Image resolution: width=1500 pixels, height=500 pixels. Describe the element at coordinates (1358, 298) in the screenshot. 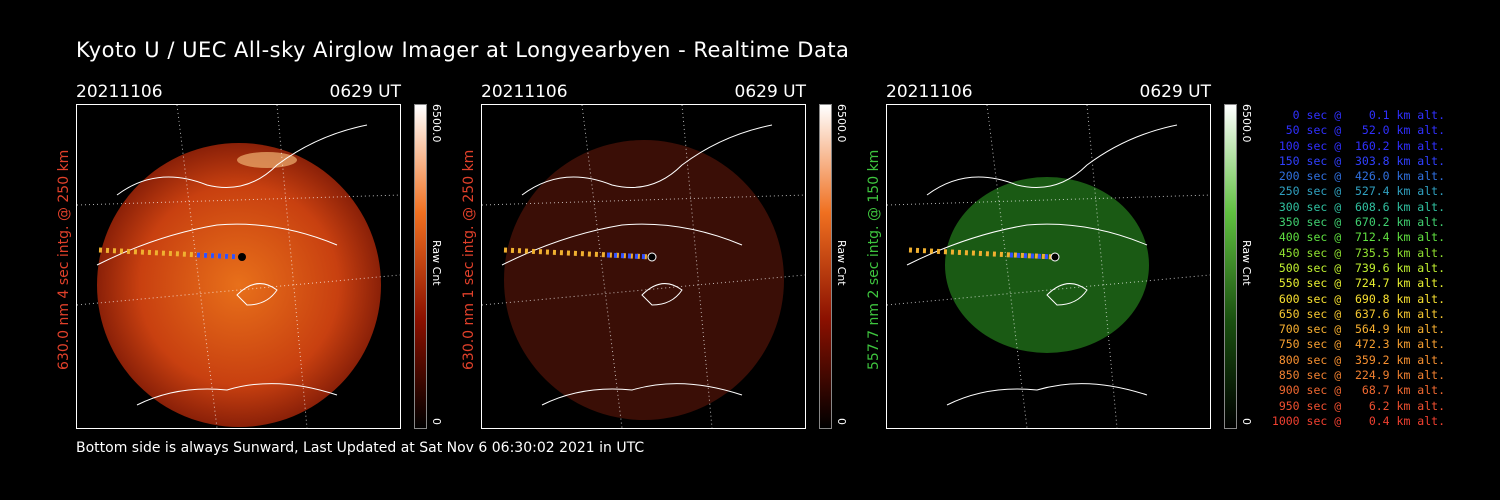

I see `legend-row: 600 sec @ 690.8 km alt.` at that location.